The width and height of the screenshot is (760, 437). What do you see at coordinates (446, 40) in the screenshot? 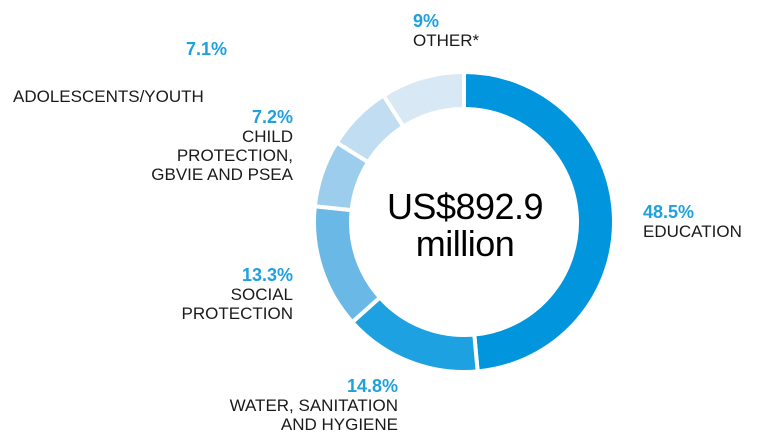
I see `label-other-name: OTHER*` at bounding box center [446, 40].